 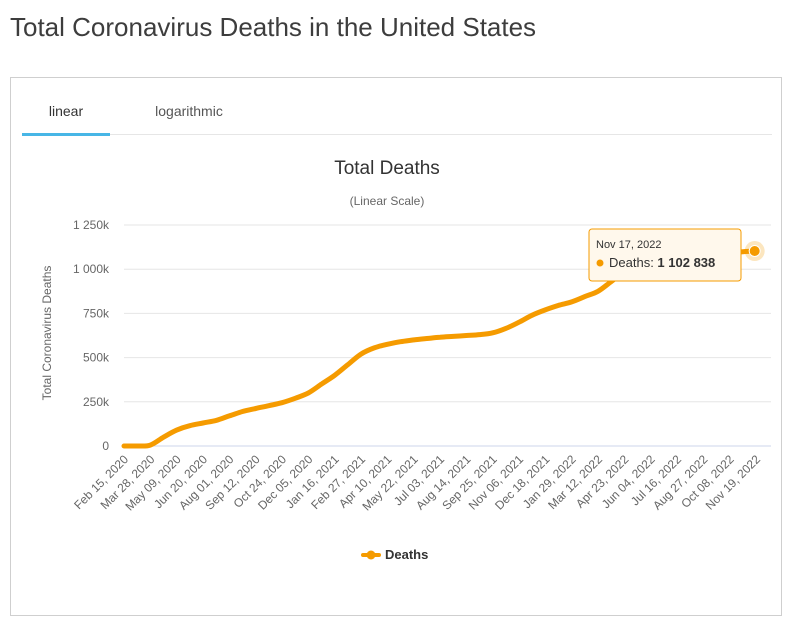 I want to click on legend-item-deaths: Deaths, so click(x=406, y=554).